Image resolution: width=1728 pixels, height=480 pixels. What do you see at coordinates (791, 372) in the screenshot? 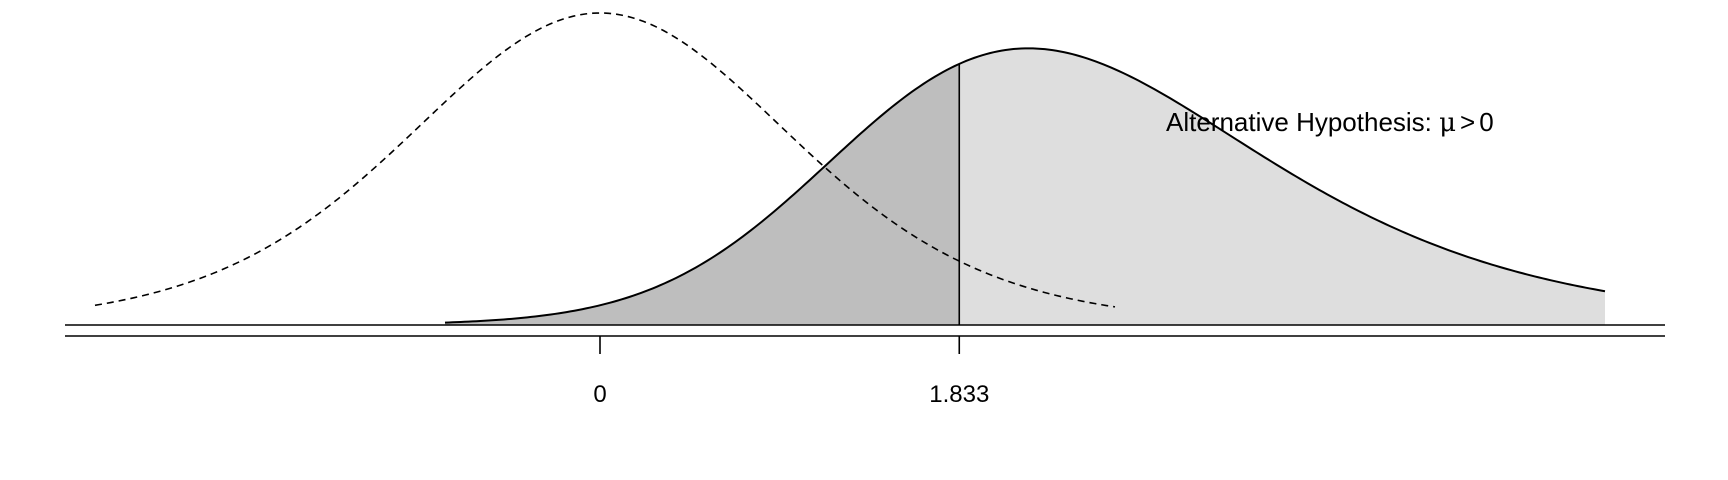
I see `x-ticks: 0 1.833` at bounding box center [791, 372].